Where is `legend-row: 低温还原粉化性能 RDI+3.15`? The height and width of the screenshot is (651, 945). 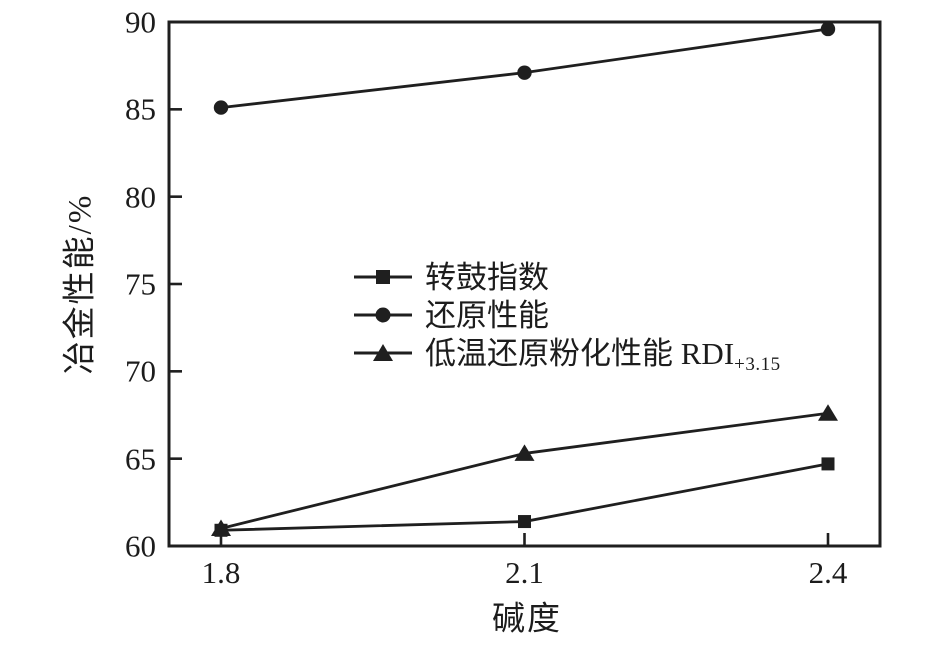
legend-row: 低温还原粉化性能 RDI+3.15 is located at coordinates (567, 354).